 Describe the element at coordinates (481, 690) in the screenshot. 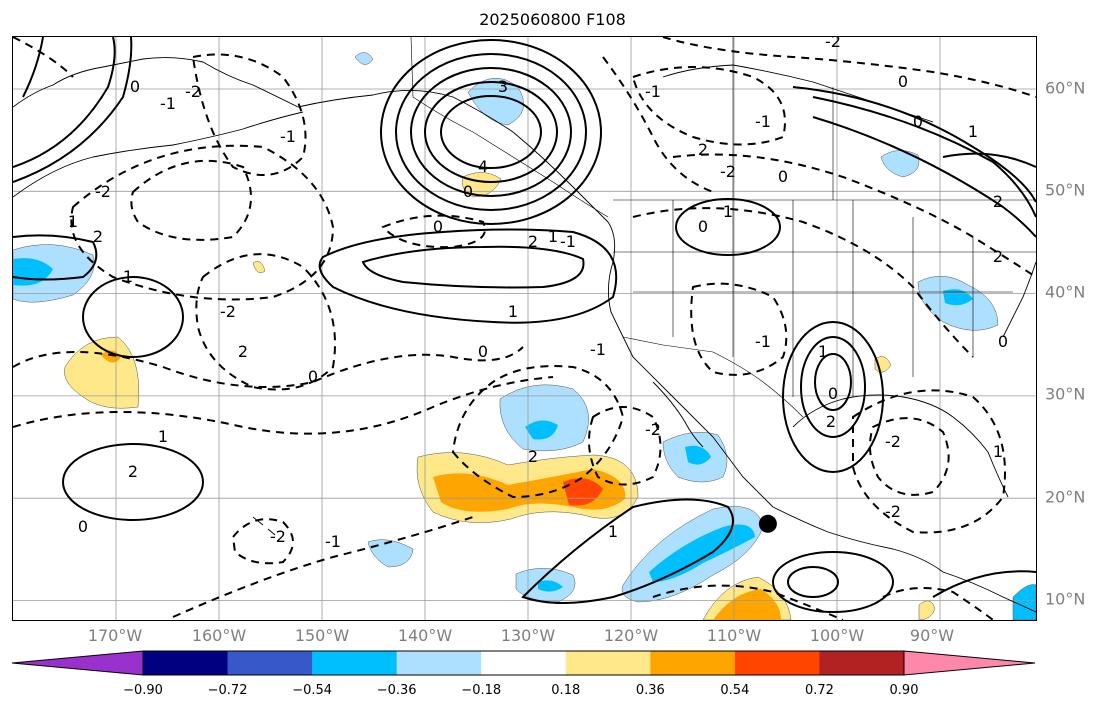

I see `colorbar-tick-label: −0.18` at that location.